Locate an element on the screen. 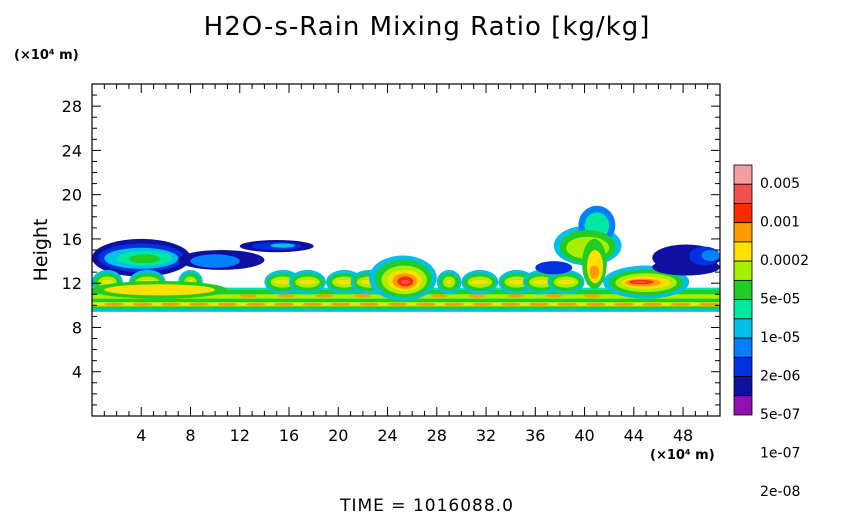  y-axis-label: Height is located at coordinates (41, 250).